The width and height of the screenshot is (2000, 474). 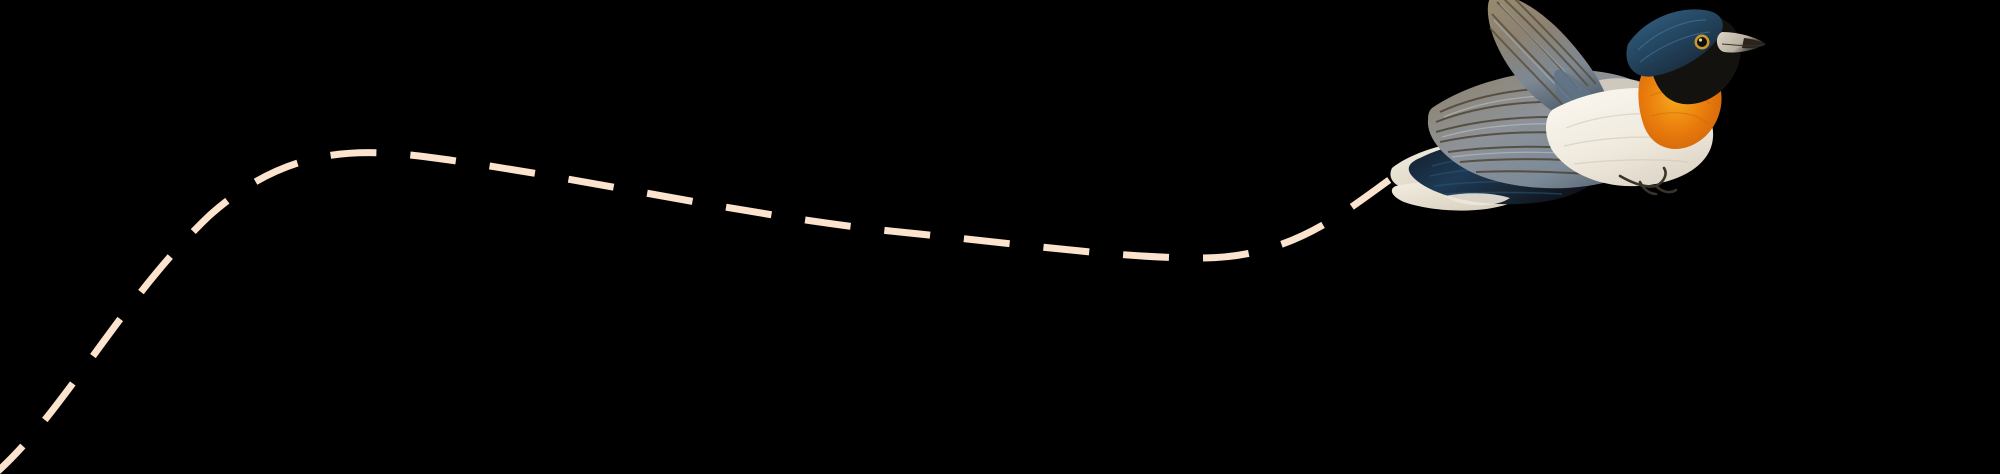 I want to click on bird-group, so click(x=1578, y=105).